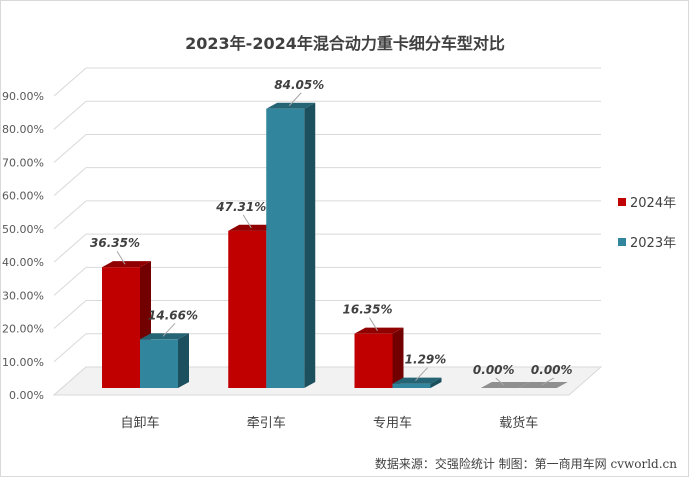  I want to click on data-label: 47.31%, so click(240, 207).